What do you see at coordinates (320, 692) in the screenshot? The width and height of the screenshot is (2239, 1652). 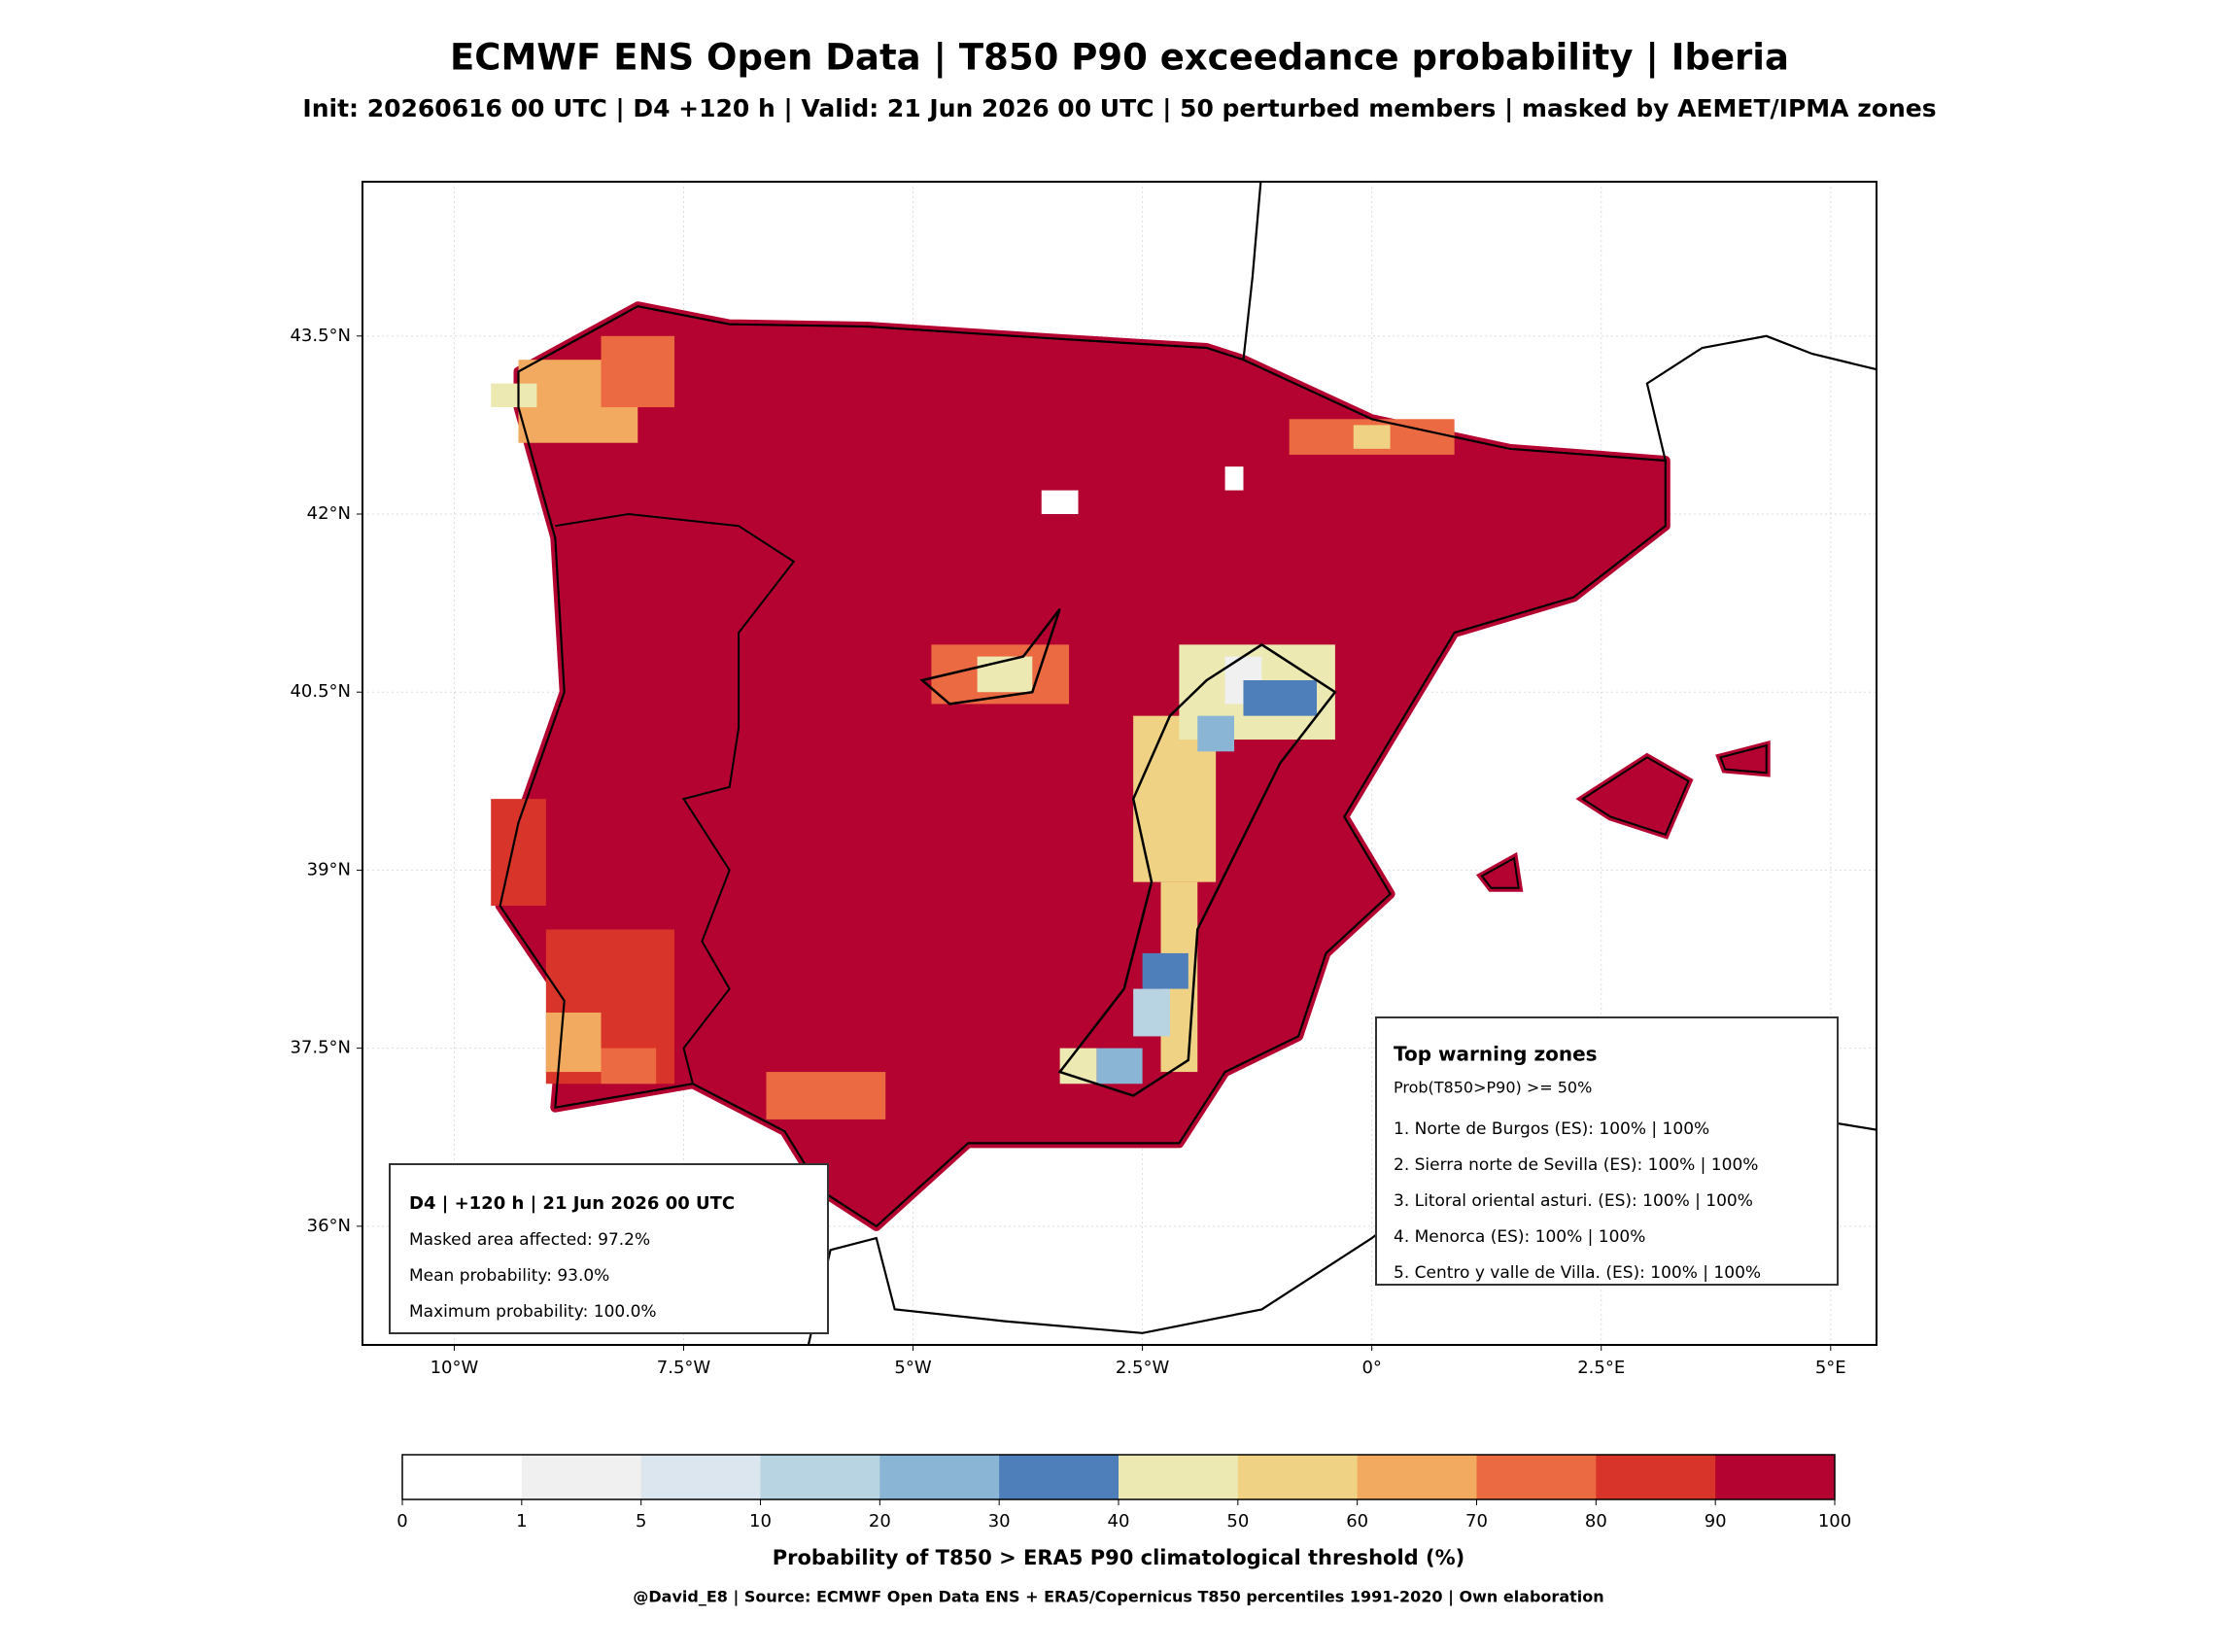 I see `y-tick-label: 40.5°N` at bounding box center [320, 692].